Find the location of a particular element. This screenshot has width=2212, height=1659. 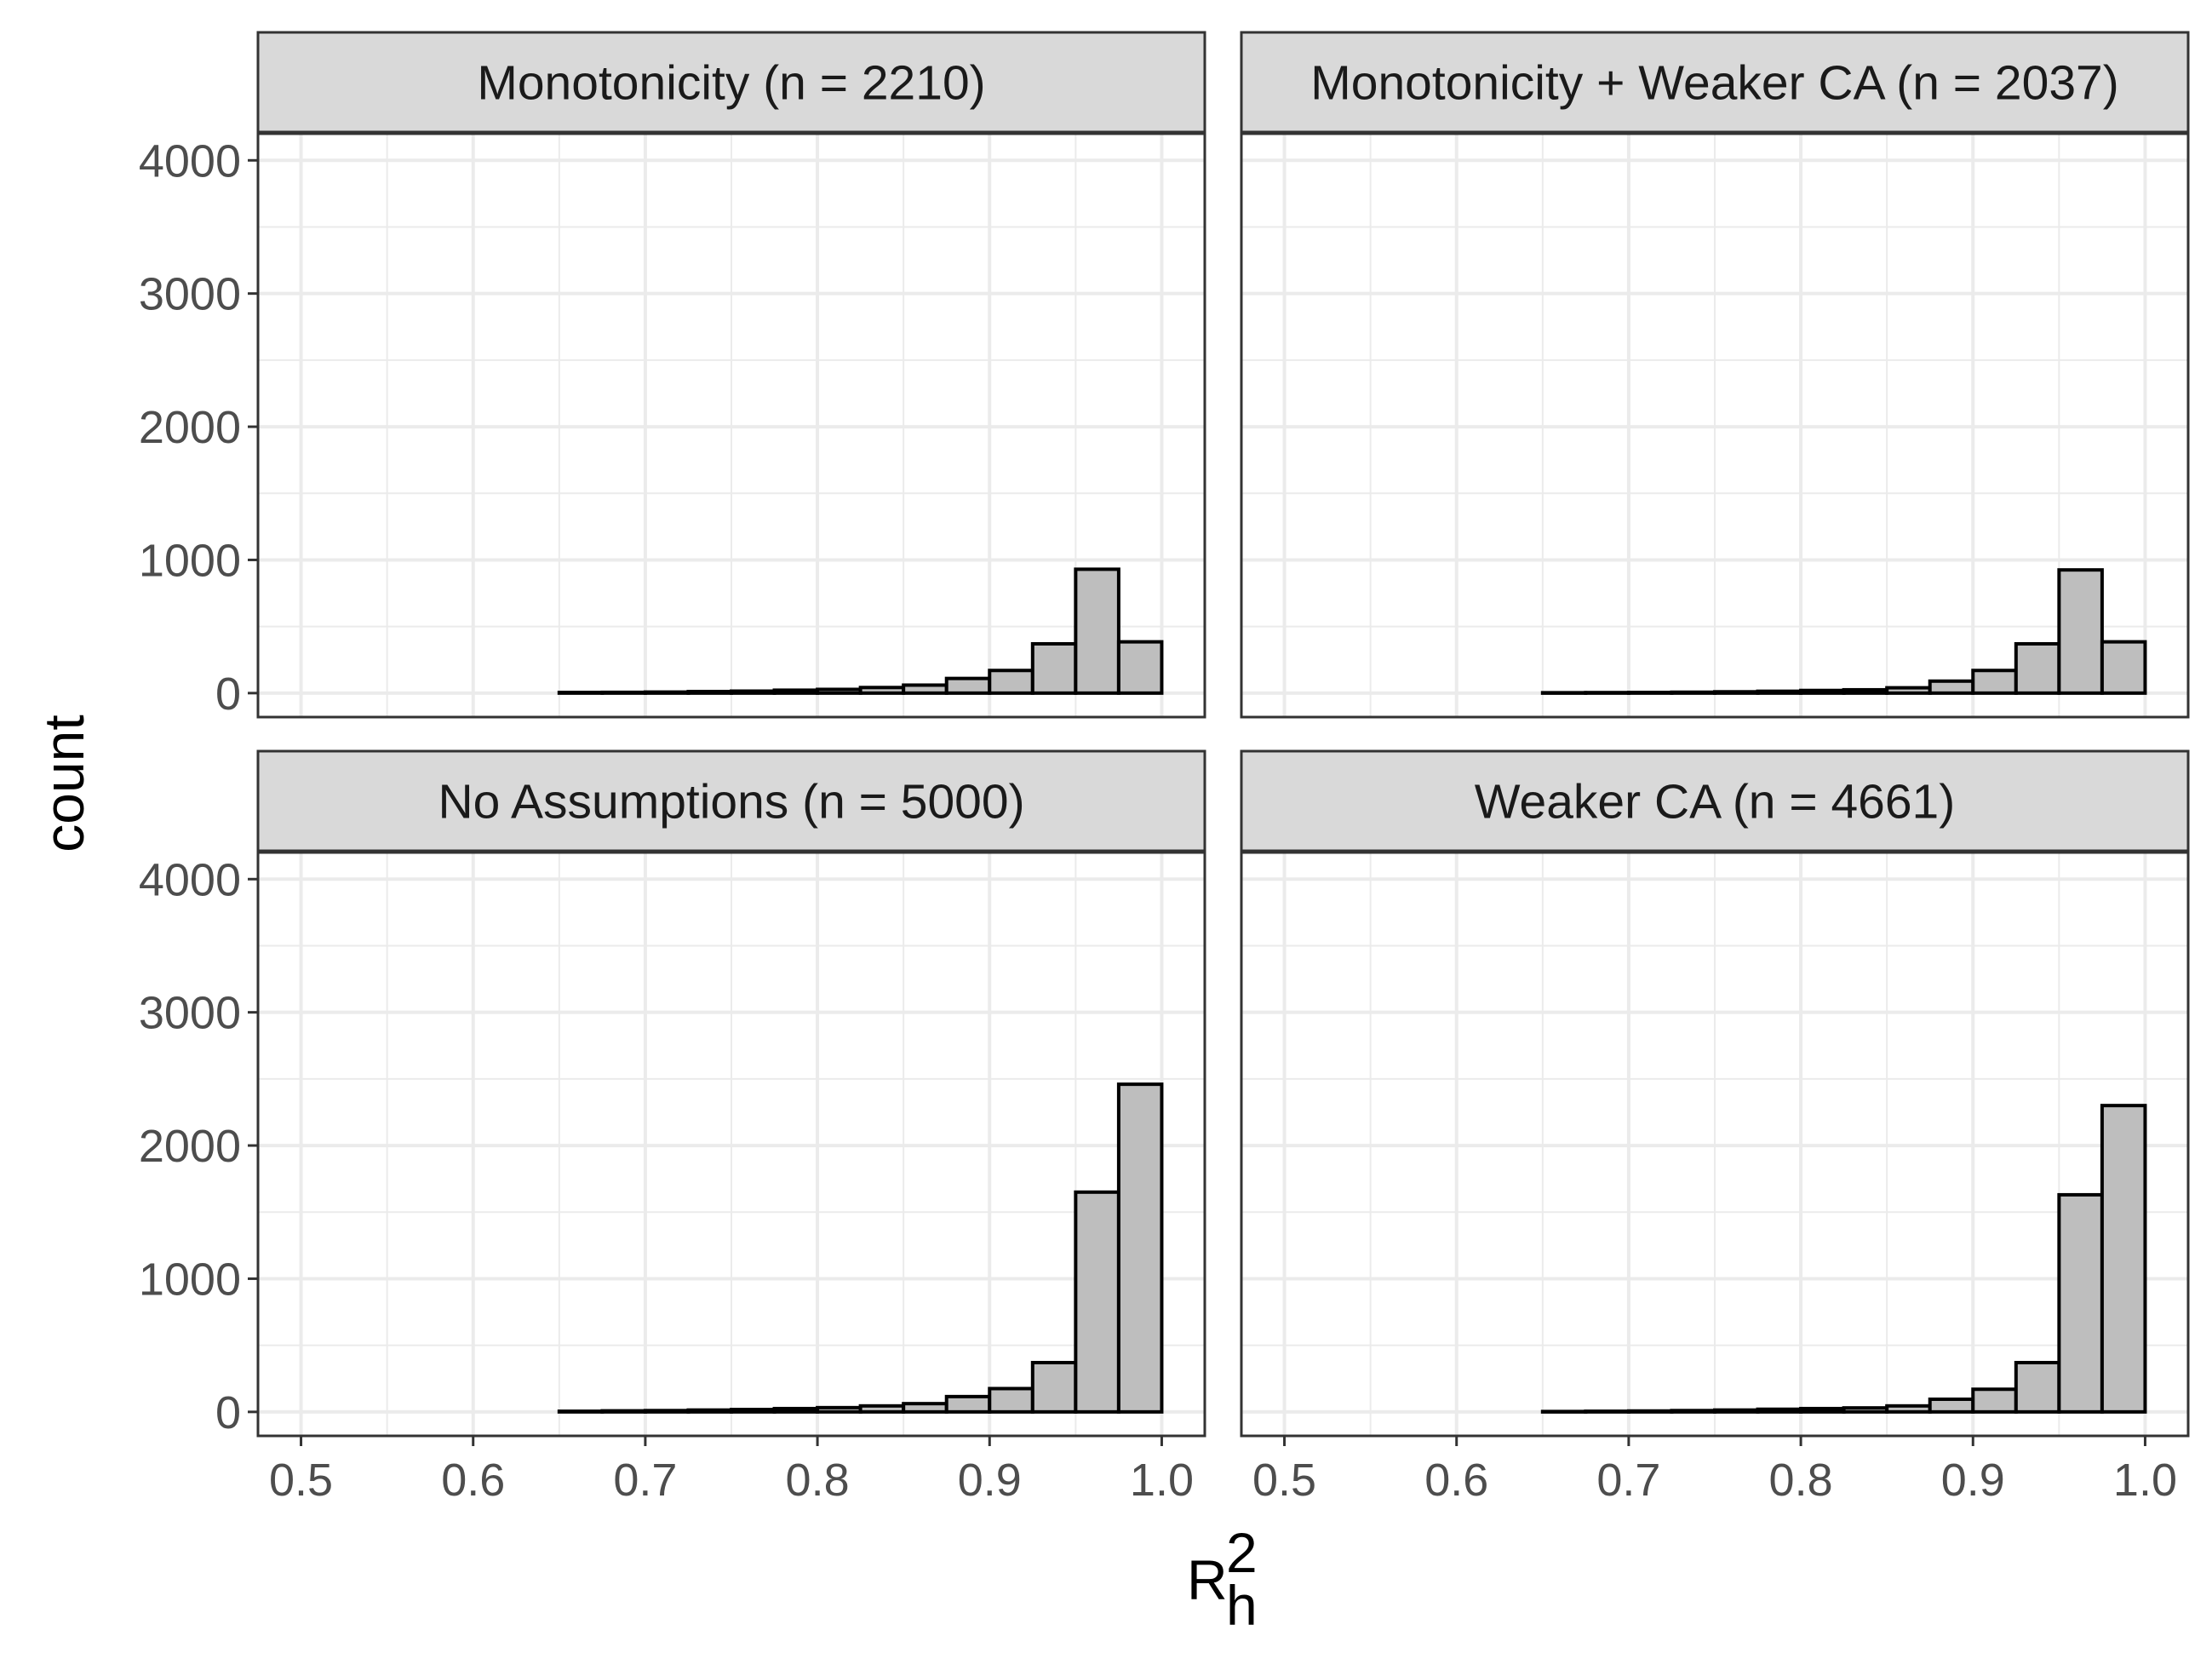

facet-strip-label: No Assumptions (n = 5000) is located at coordinates (731, 802).